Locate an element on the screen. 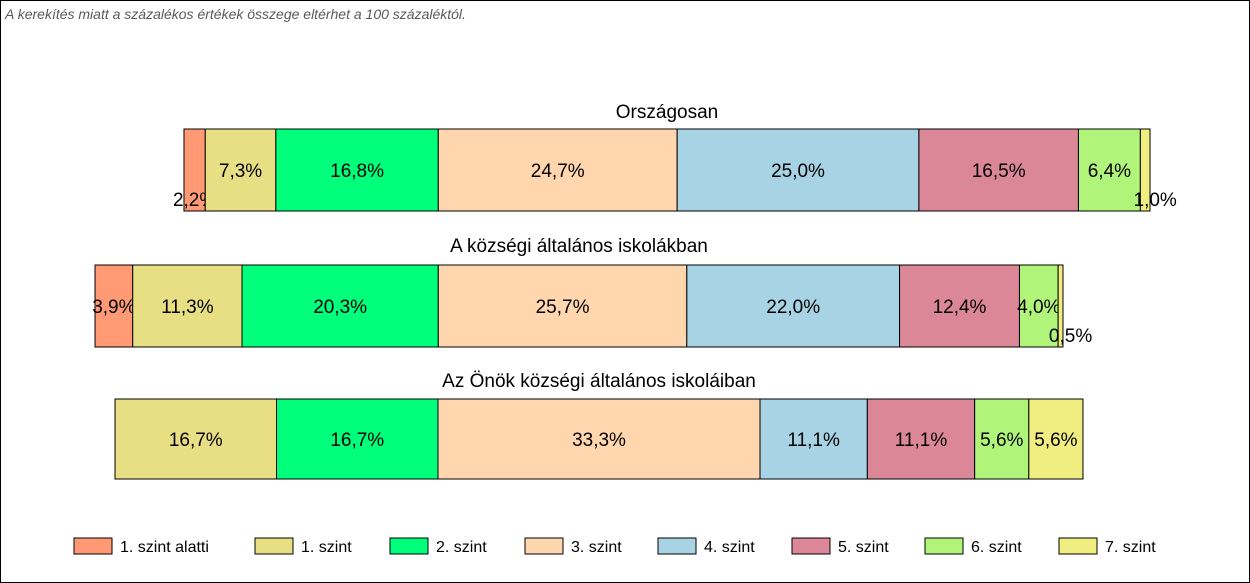 Image resolution: width=1250 pixels, height=583 pixels. row-title: Az Önök községi általános iskoláiban is located at coordinates (599, 381).